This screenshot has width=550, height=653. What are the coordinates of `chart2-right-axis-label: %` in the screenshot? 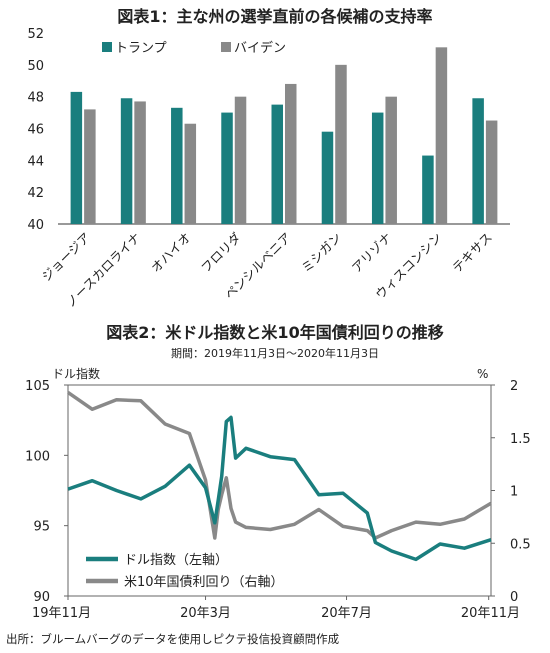 It's located at (482, 374).